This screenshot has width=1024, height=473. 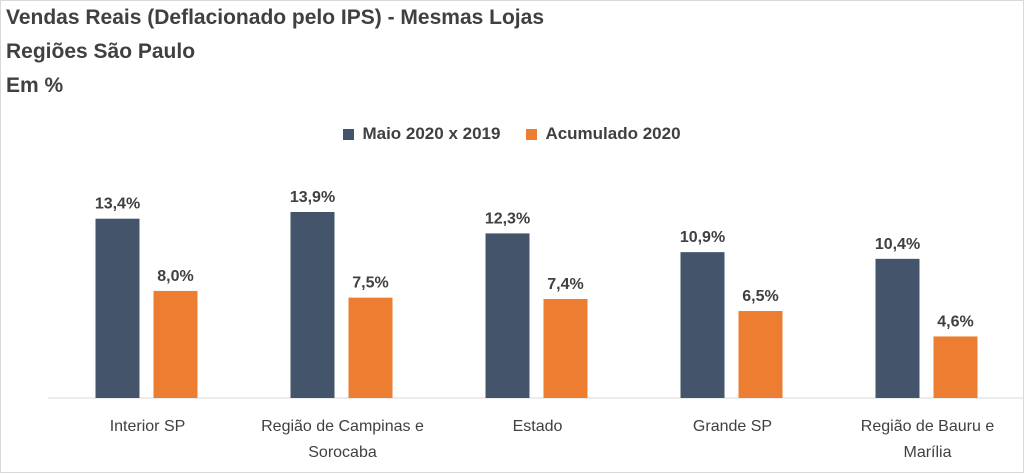 What do you see at coordinates (927, 452) in the screenshot?
I see `category-label-4-1: Marília` at bounding box center [927, 452].